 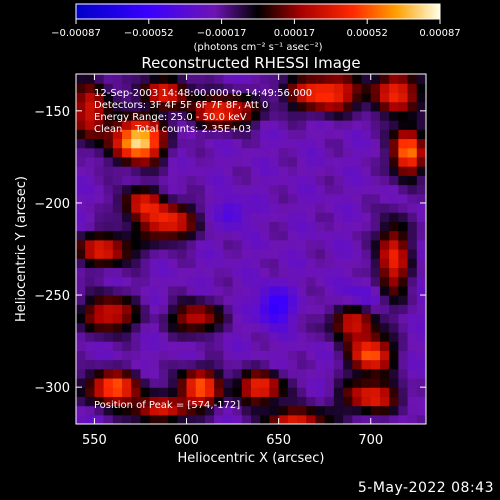 What do you see at coordinates (258, 11) in the screenshot?
I see `colorbar-gradient` at bounding box center [258, 11].